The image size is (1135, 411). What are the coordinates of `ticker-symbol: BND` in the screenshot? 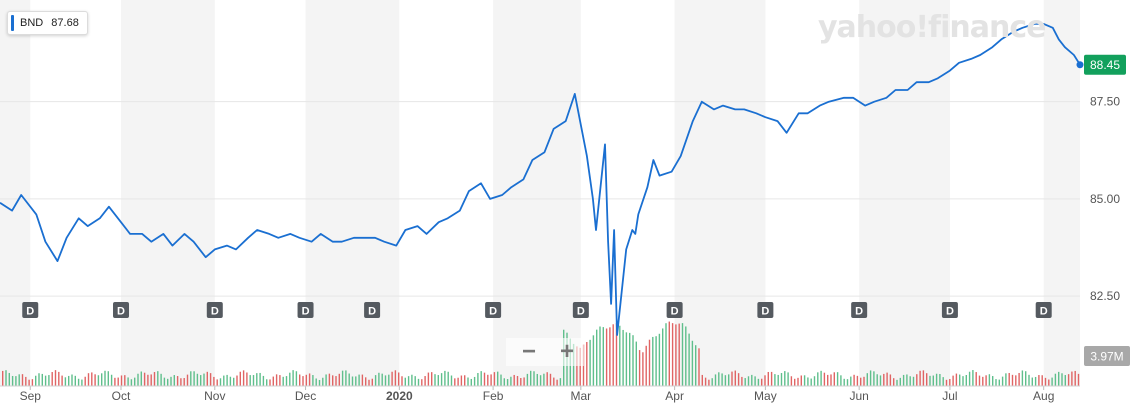 It's located at (32, 23).